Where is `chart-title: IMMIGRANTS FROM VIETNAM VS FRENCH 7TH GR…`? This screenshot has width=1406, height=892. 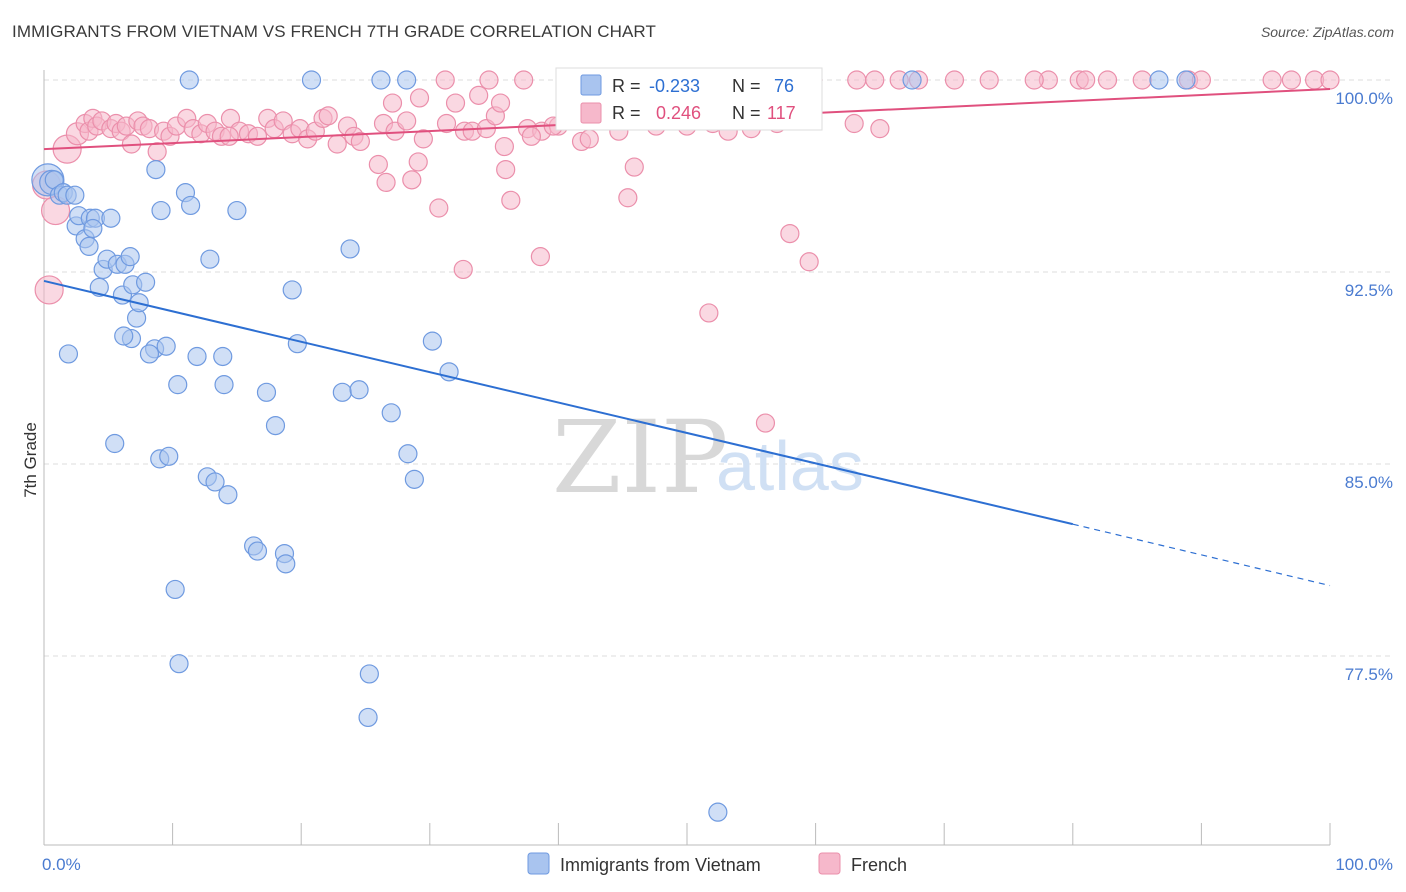
chart-title: IMMIGRANTS FROM VIETNAM VS FRENCH 7TH GR… is located at coordinates (334, 31).